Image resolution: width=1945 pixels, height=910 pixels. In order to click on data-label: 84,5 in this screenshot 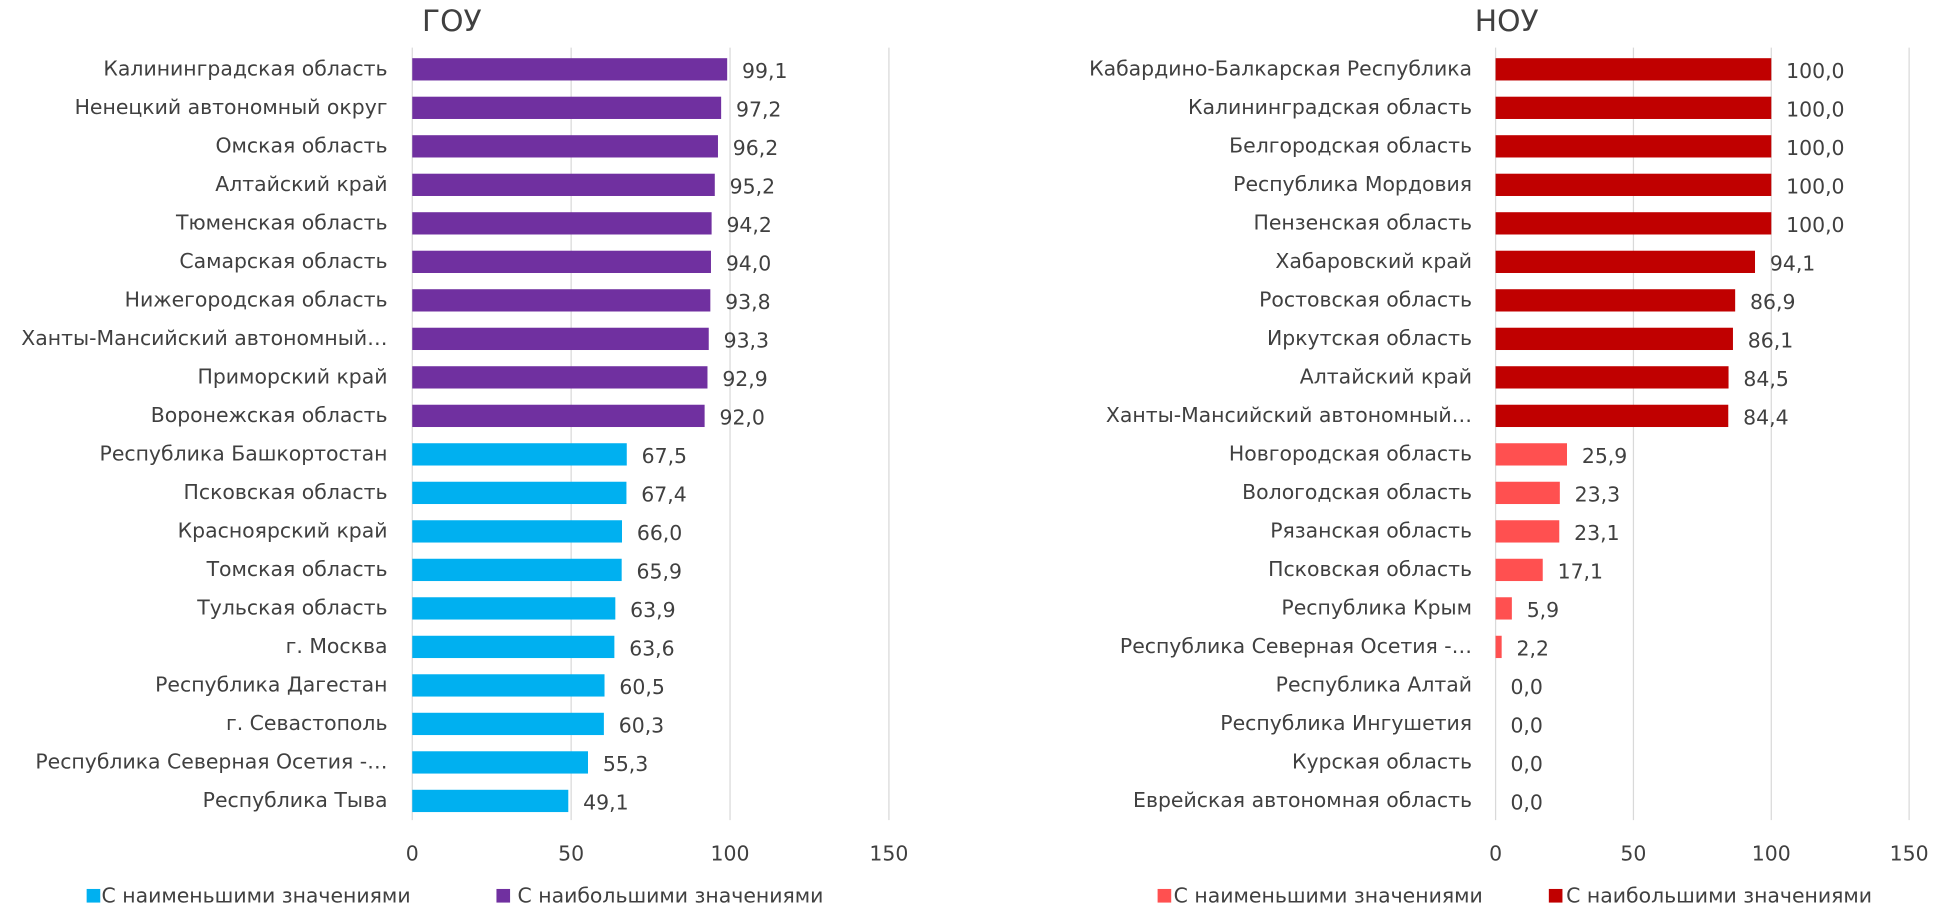, I will do `click(1765, 379)`.